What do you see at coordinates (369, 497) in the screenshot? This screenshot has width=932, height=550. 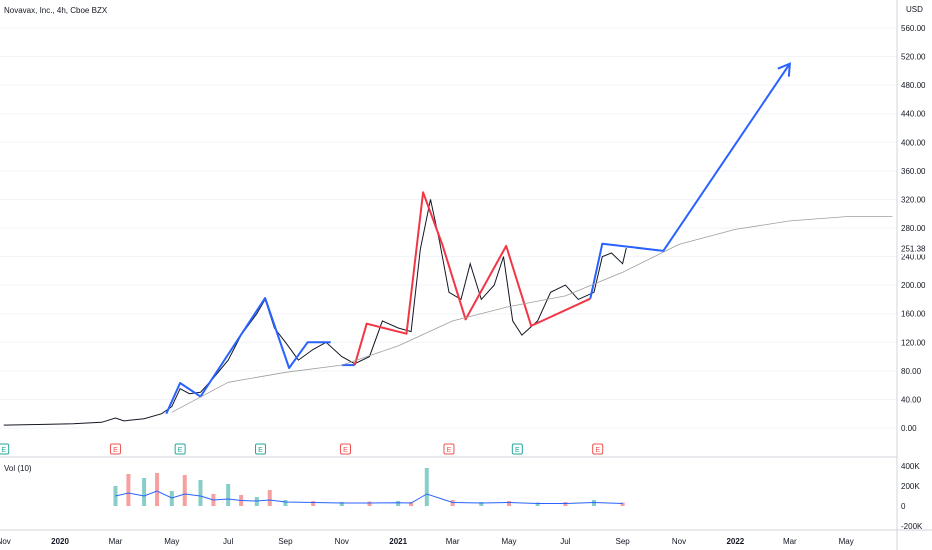 I see `volume-ma-line` at bounding box center [369, 497].